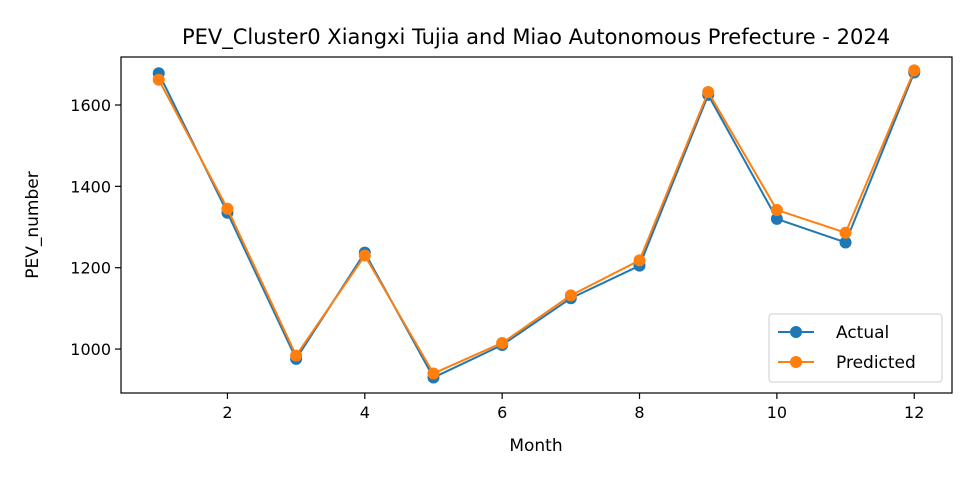  Describe the element at coordinates (95, 227) in the screenshot. I see `y-axis-ticks: 1000 1200 1400 1600` at that location.